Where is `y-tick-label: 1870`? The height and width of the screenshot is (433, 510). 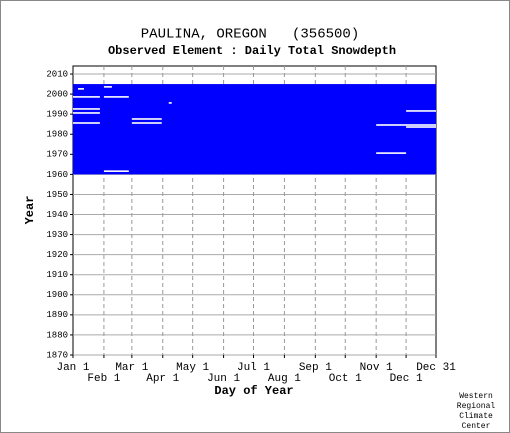
y-tick-label: 1870 is located at coordinates (57, 355).